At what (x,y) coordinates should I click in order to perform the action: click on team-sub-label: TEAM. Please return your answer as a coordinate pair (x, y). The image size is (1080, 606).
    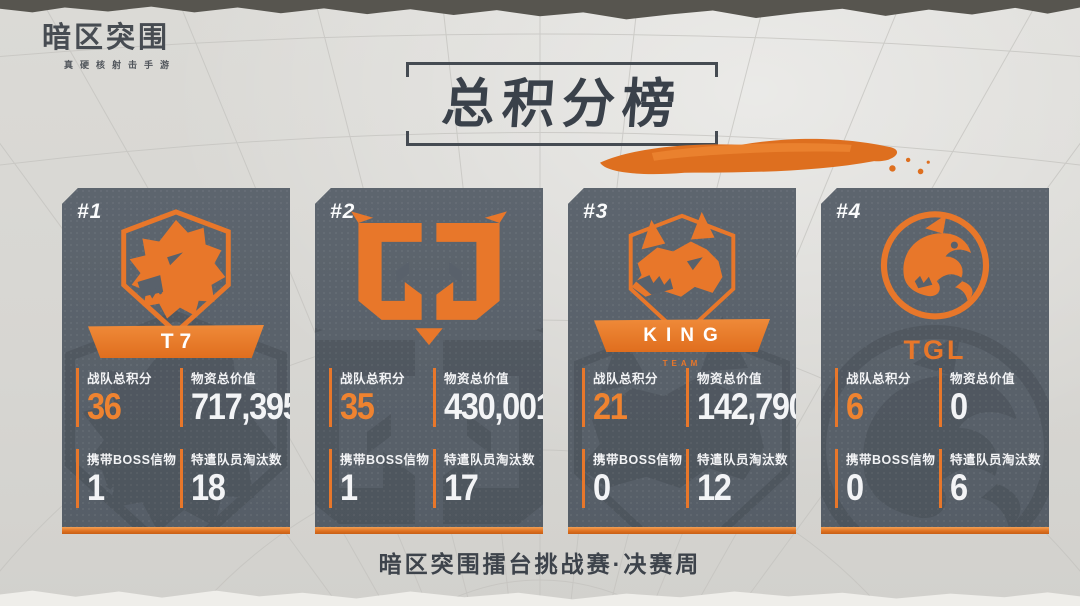
    Looking at the image, I should click on (682, 363).